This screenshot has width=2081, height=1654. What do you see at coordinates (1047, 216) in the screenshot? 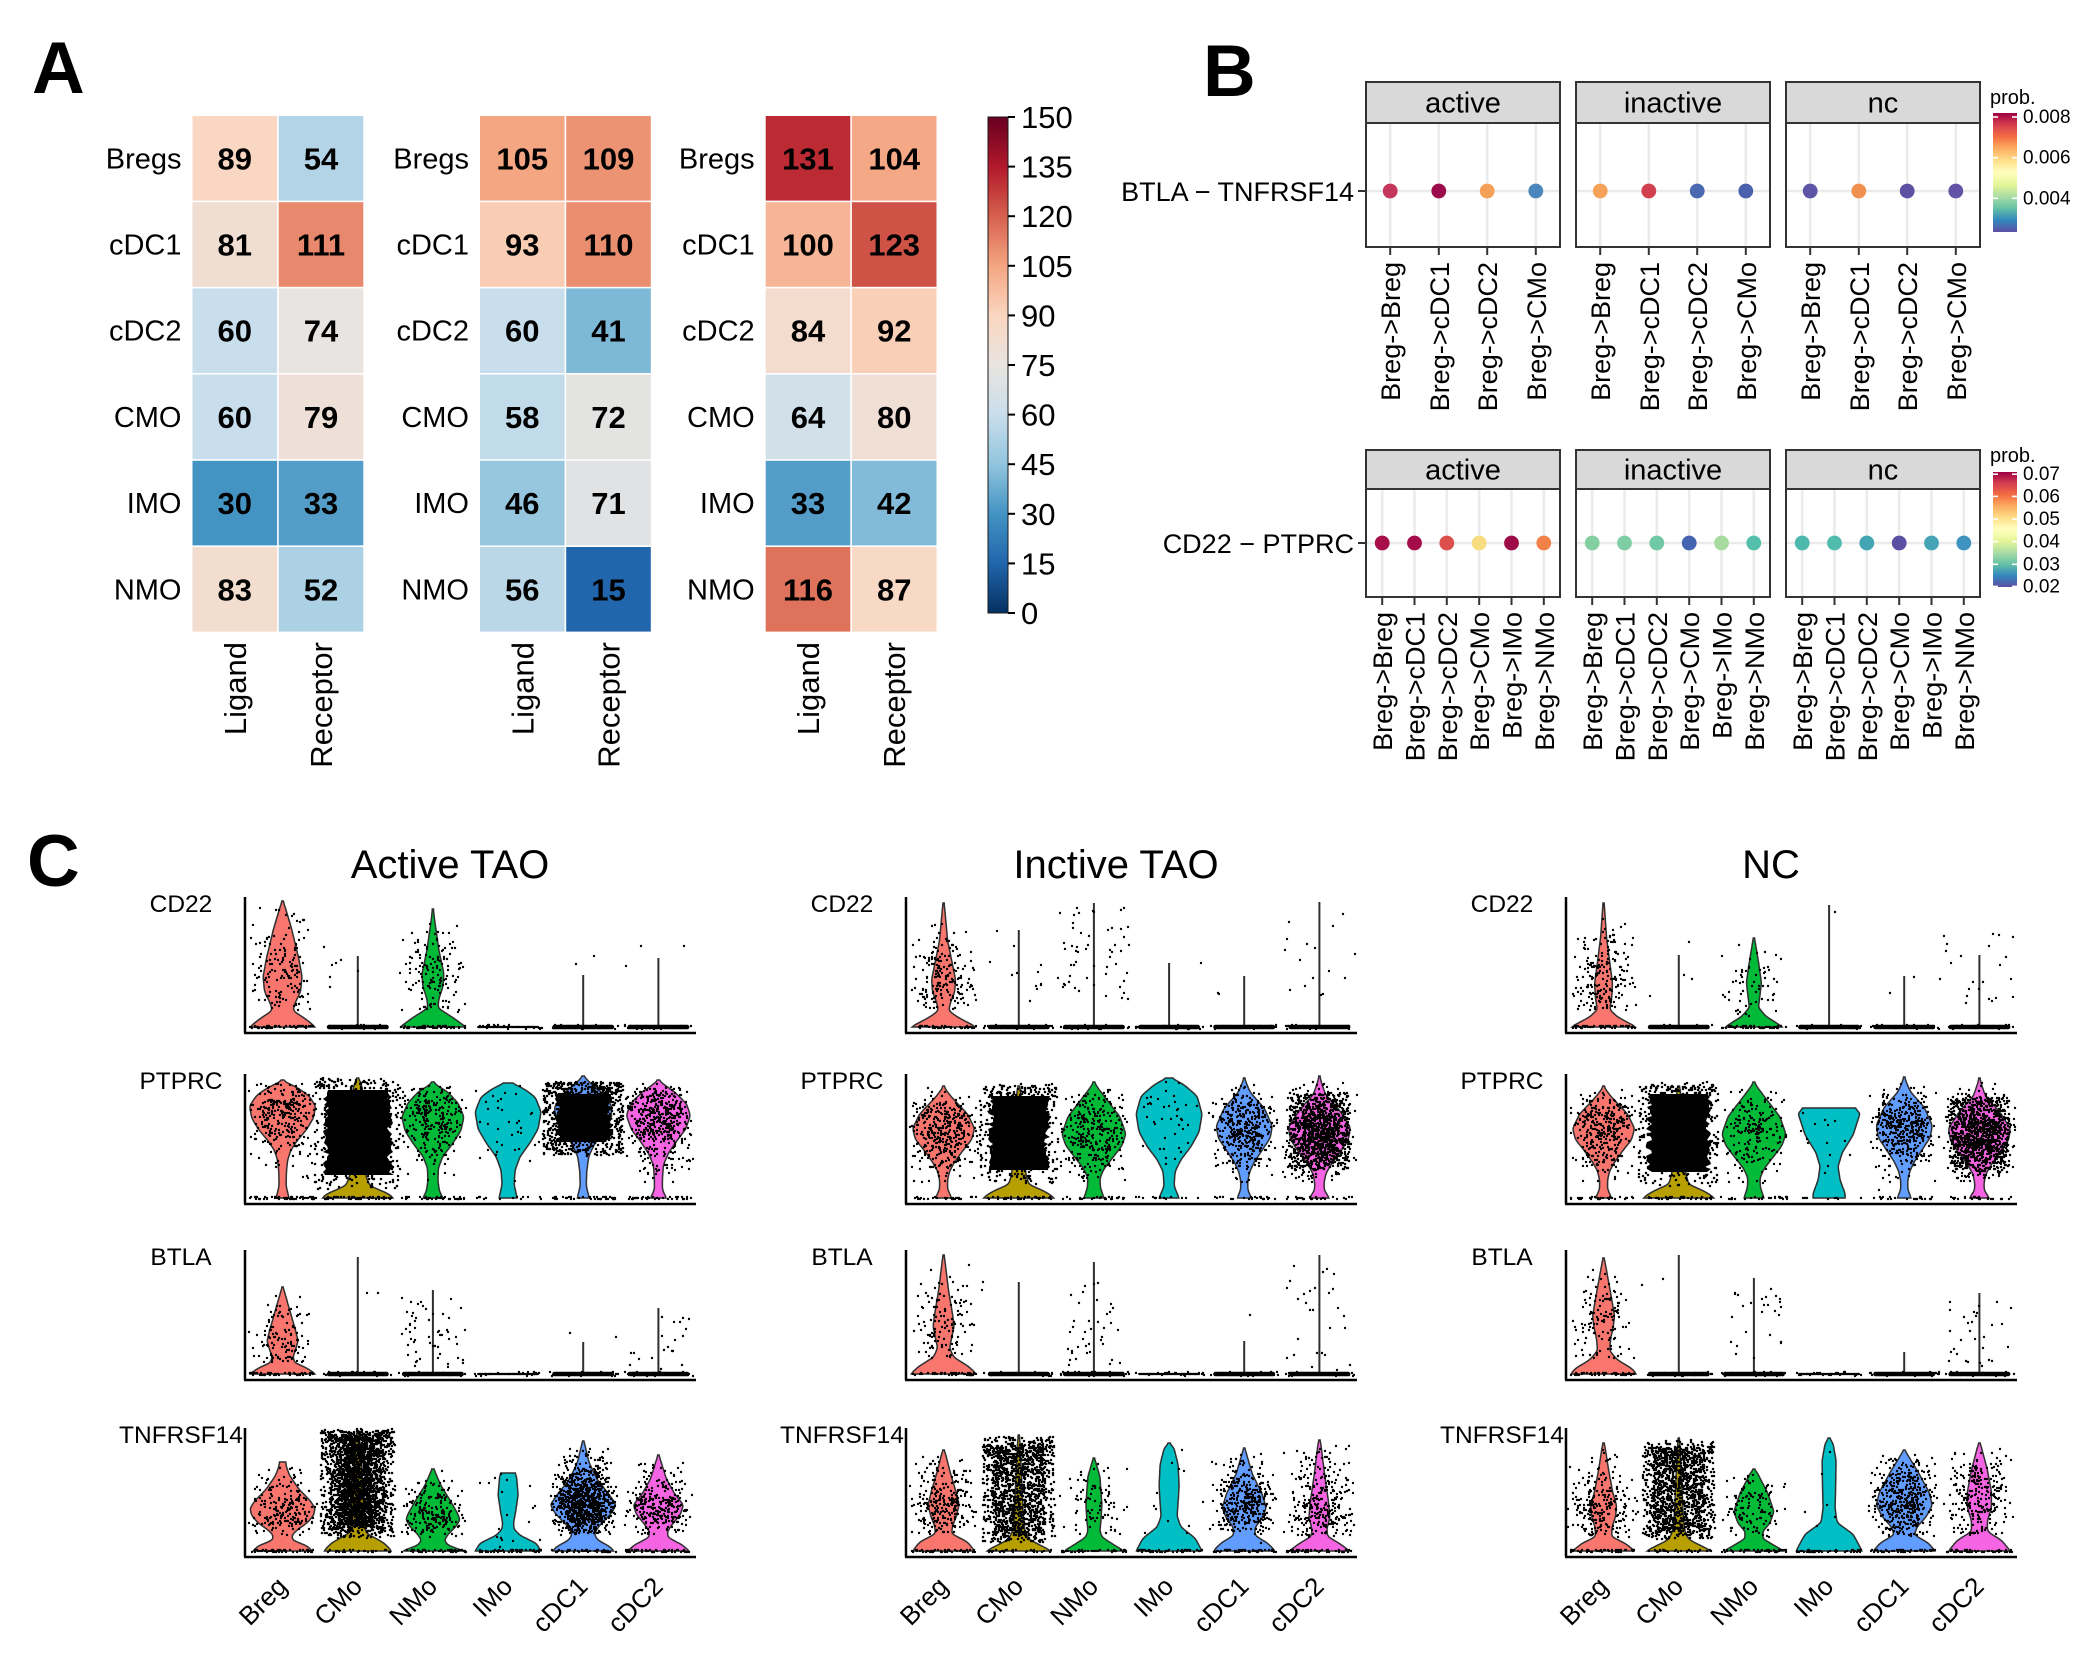
I see `svg-text: 120` at bounding box center [1047, 216].